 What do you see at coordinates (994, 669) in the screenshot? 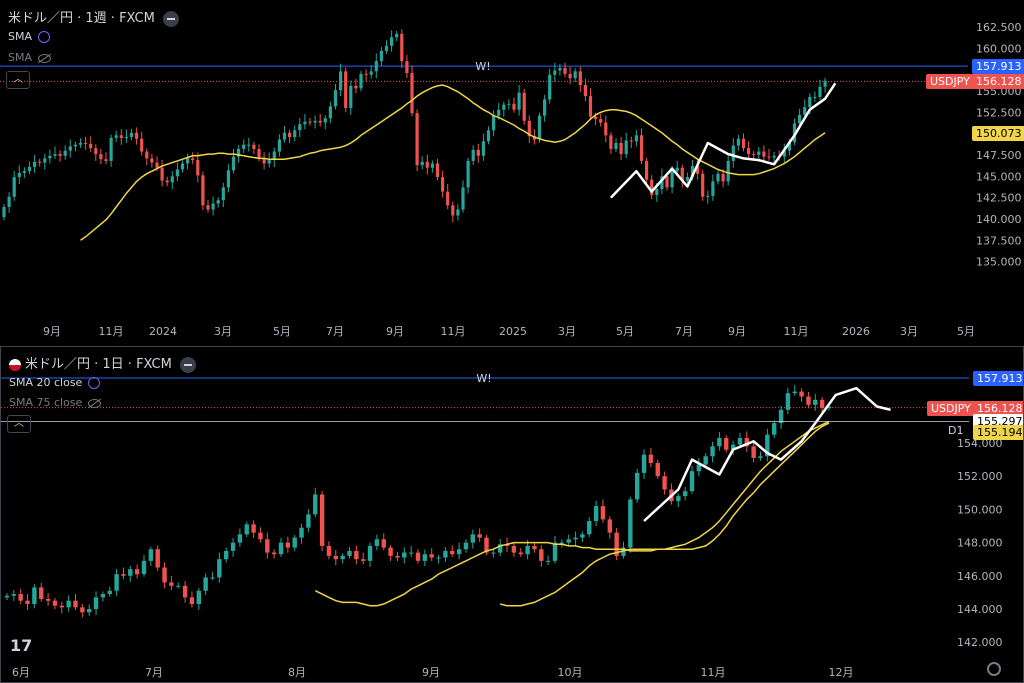
I see `chart-settings-icon` at bounding box center [994, 669].